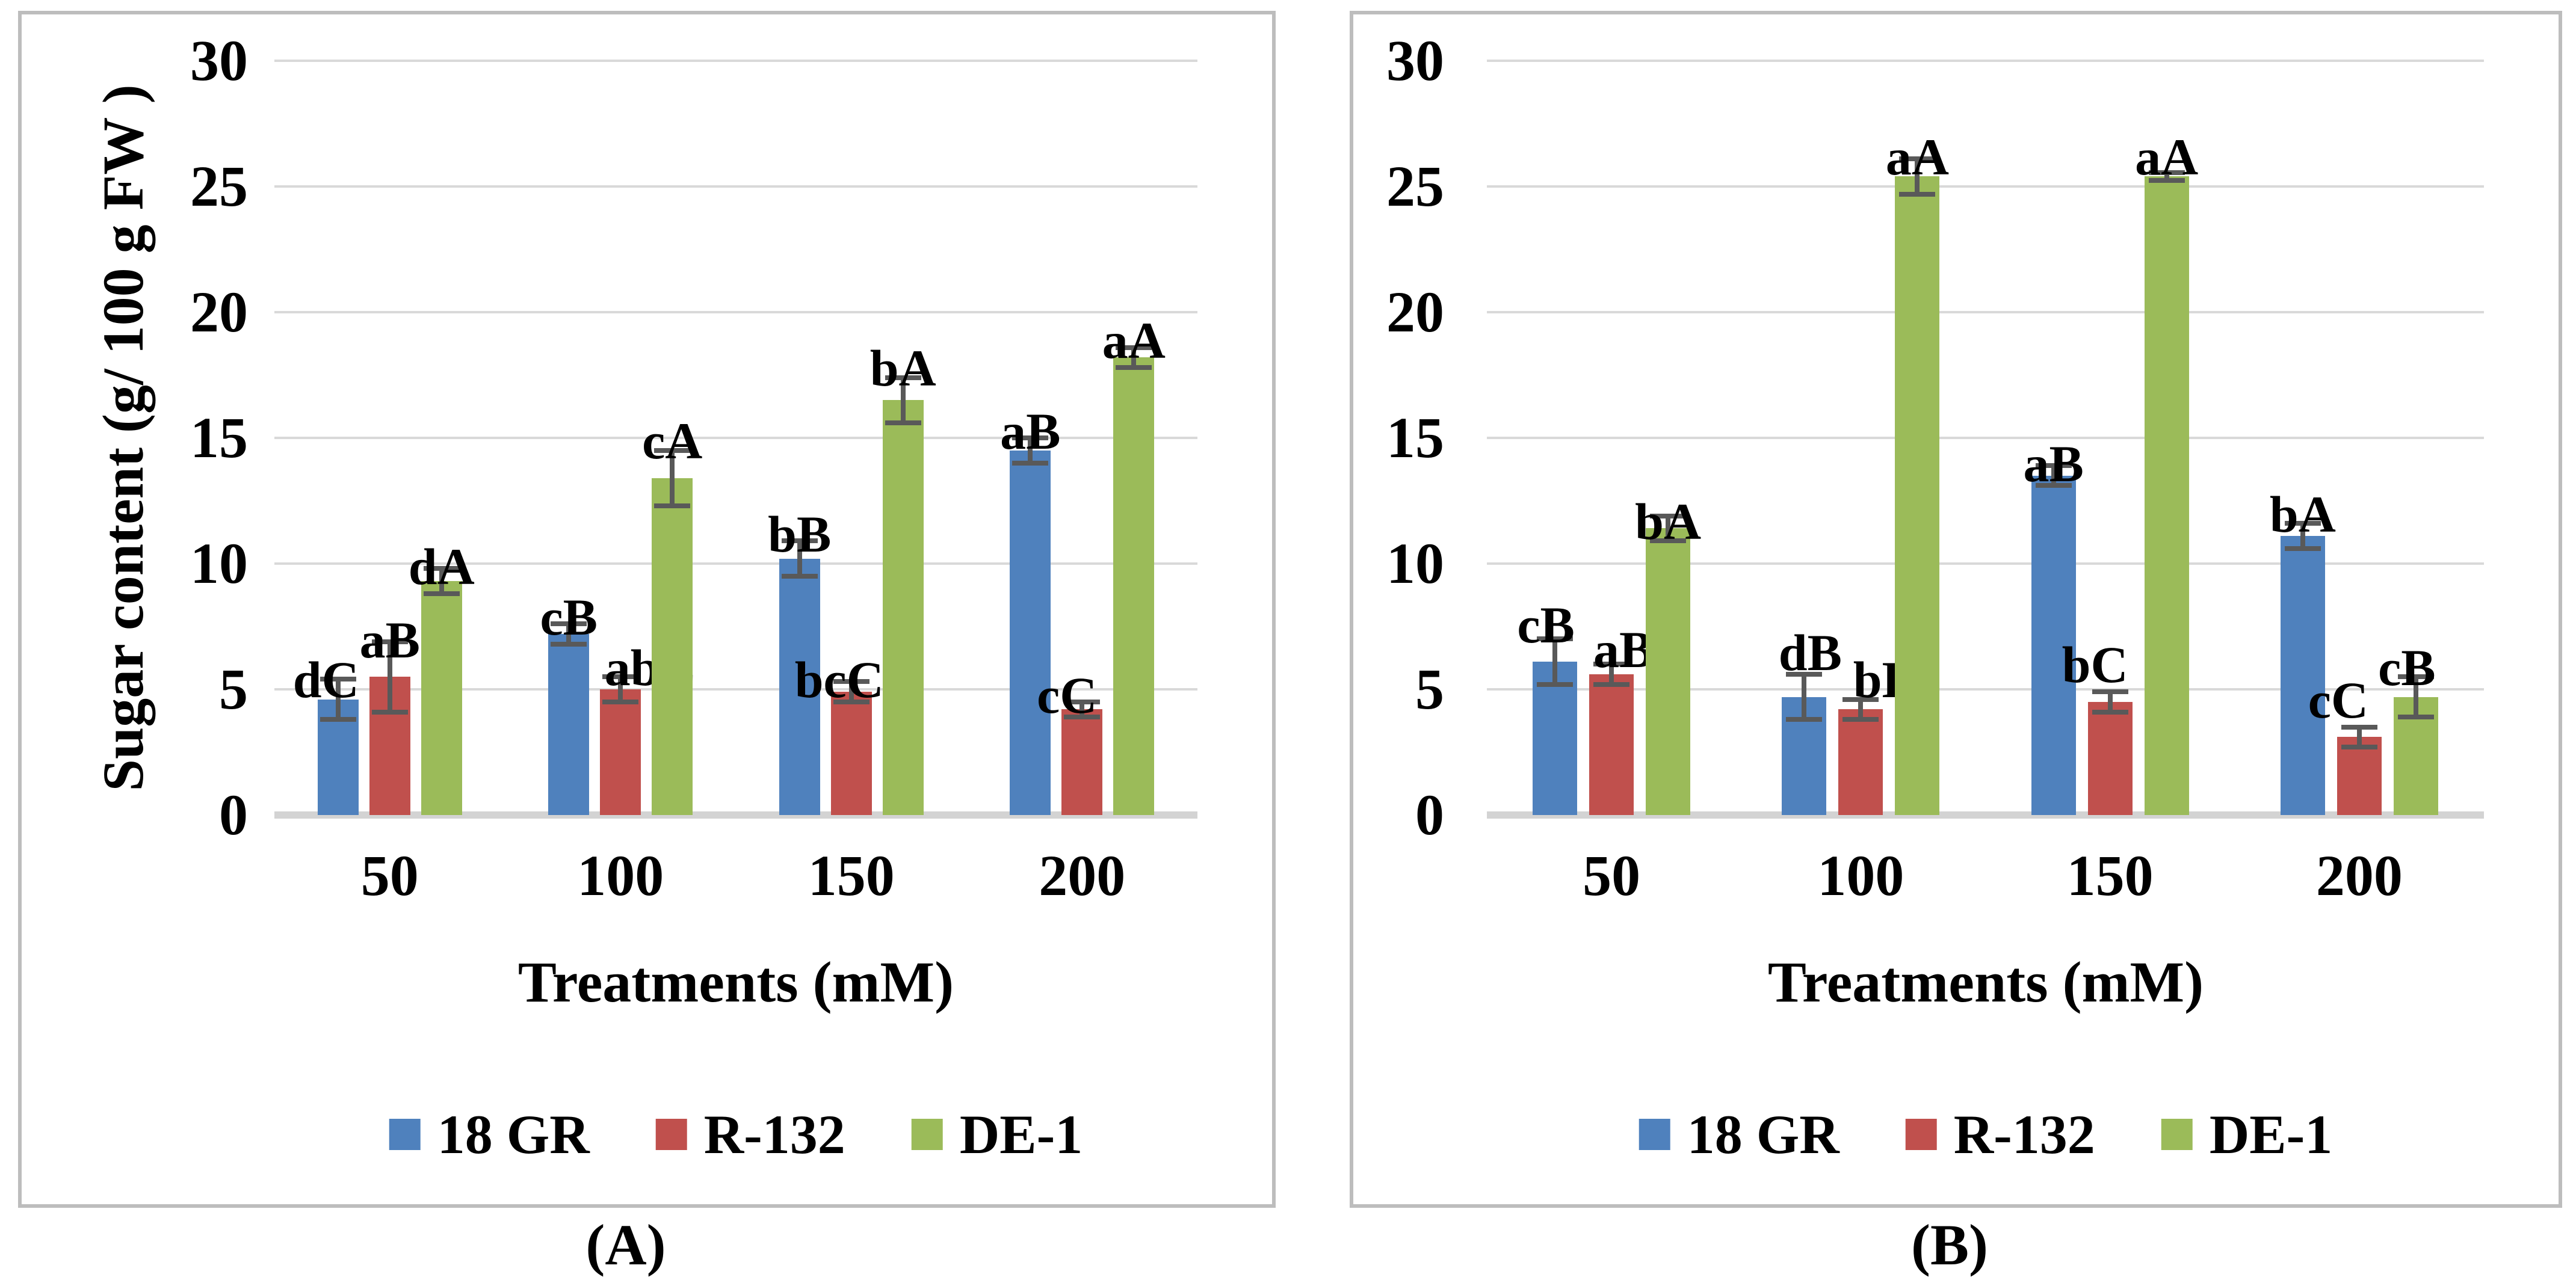 Image resolution: width=2576 pixels, height=1286 pixels. I want to click on y-tick-label-a-20: 20, so click(219, 312).